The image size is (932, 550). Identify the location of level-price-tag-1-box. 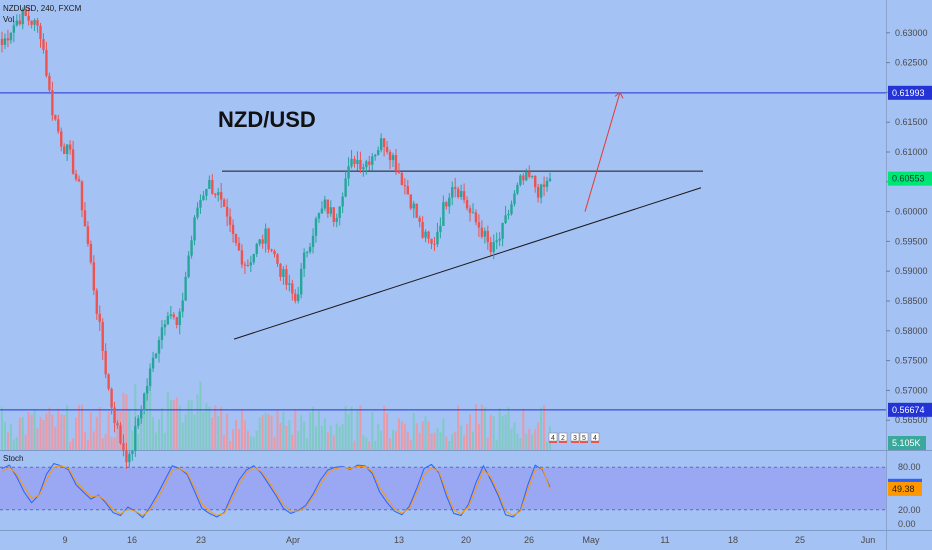
(910, 409).